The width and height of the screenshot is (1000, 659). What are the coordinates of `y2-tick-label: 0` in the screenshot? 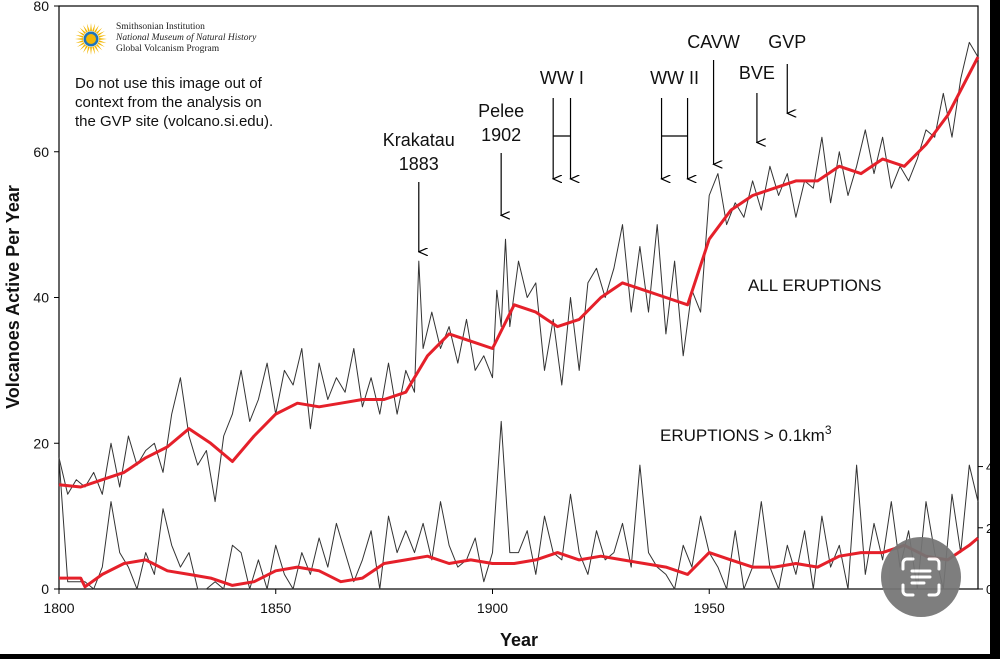 It's located at (989, 589).